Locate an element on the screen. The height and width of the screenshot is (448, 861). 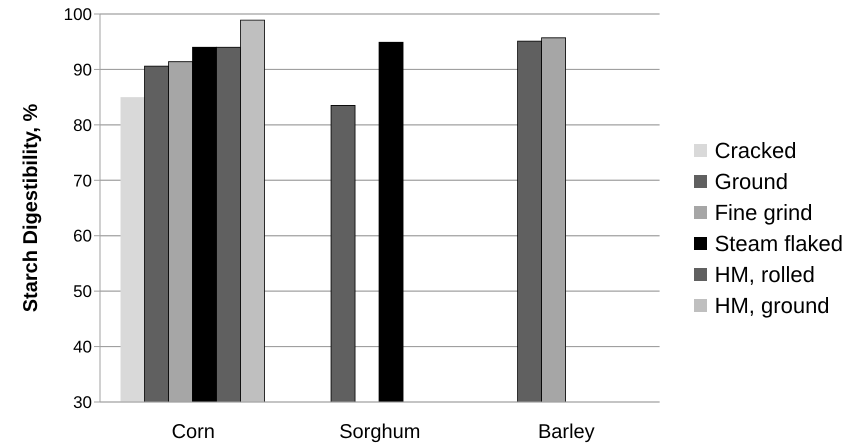
y-tick-label: 40 is located at coordinates (82, 347).